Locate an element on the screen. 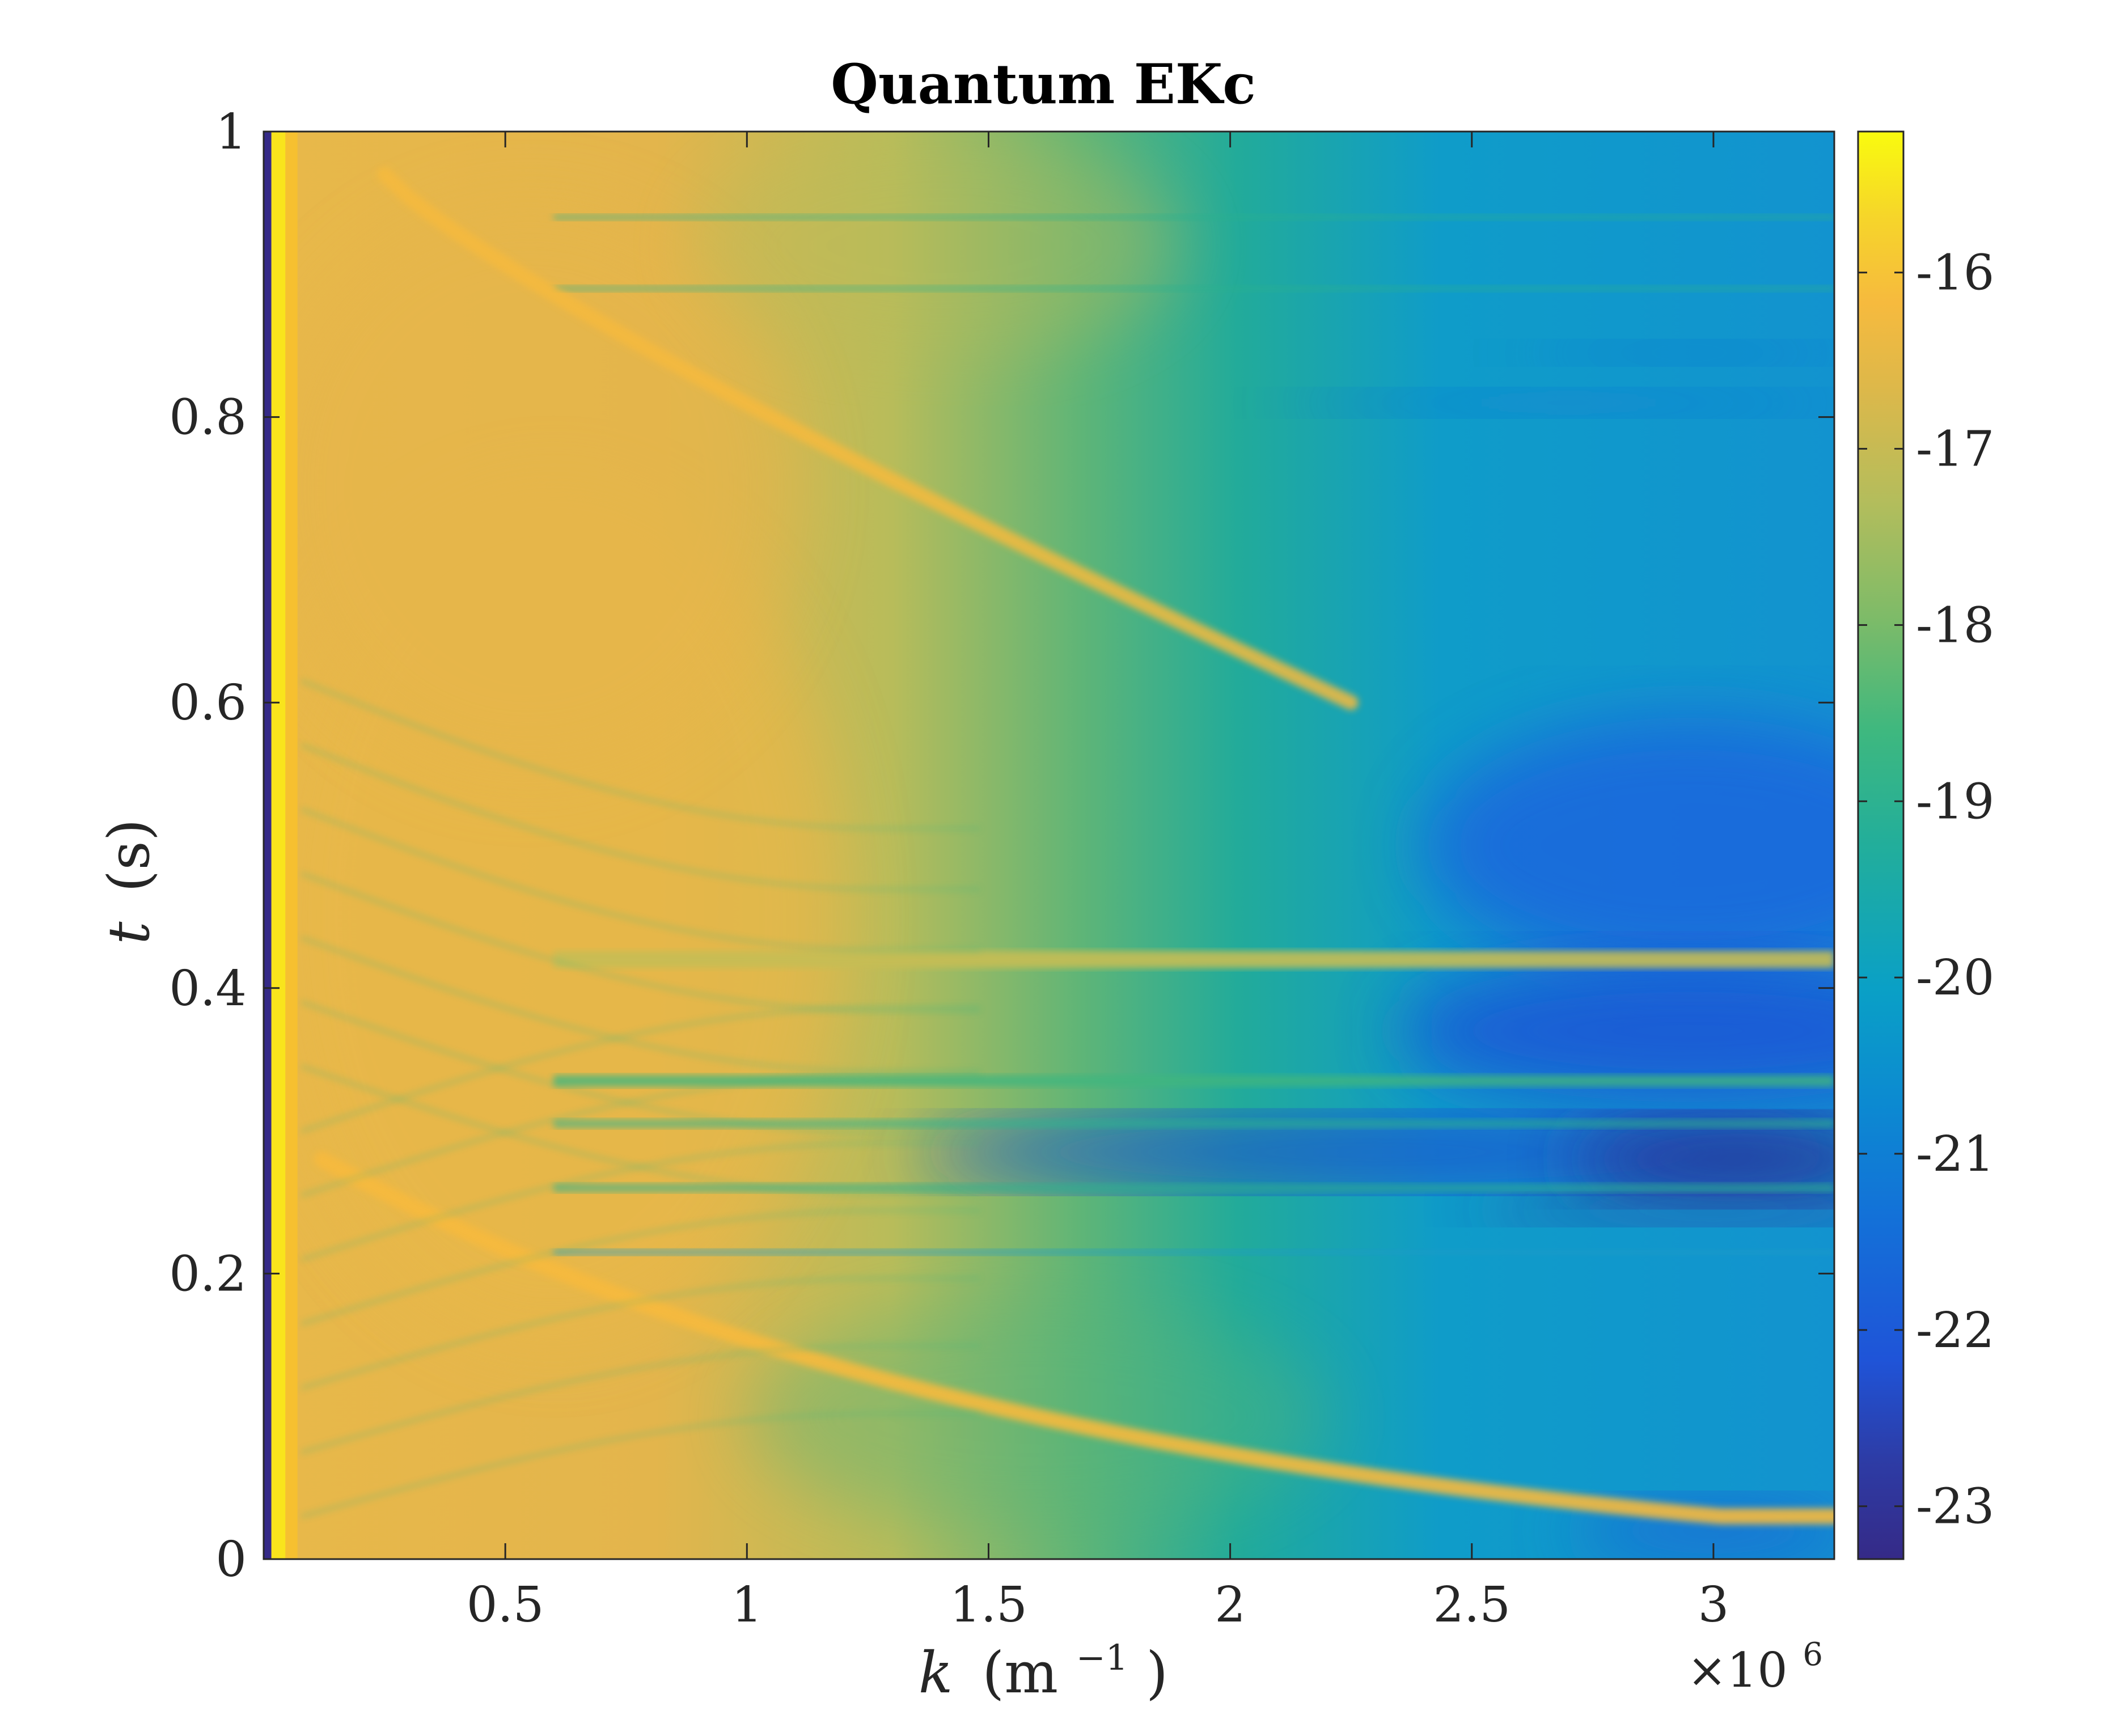 The image size is (2124, 1736). colorbar-tick-label: -17 is located at coordinates (1955, 450).